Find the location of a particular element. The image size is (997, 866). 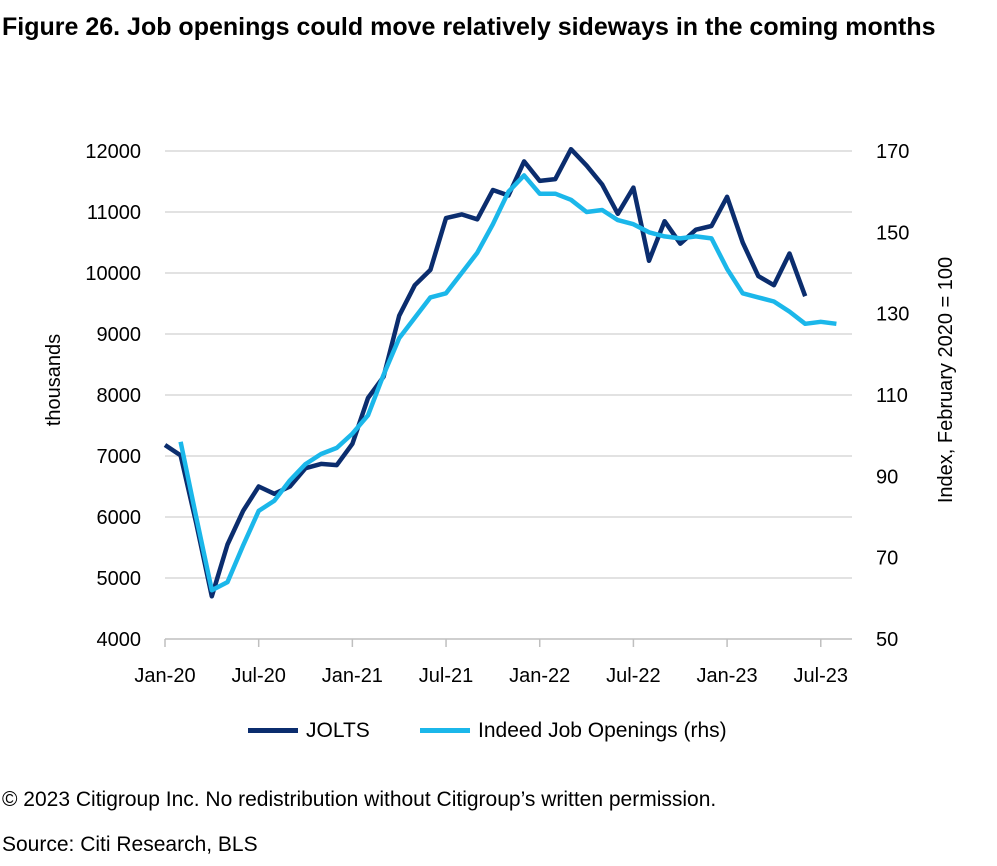

legend-label-jolts: JOLTS is located at coordinates (338, 730).